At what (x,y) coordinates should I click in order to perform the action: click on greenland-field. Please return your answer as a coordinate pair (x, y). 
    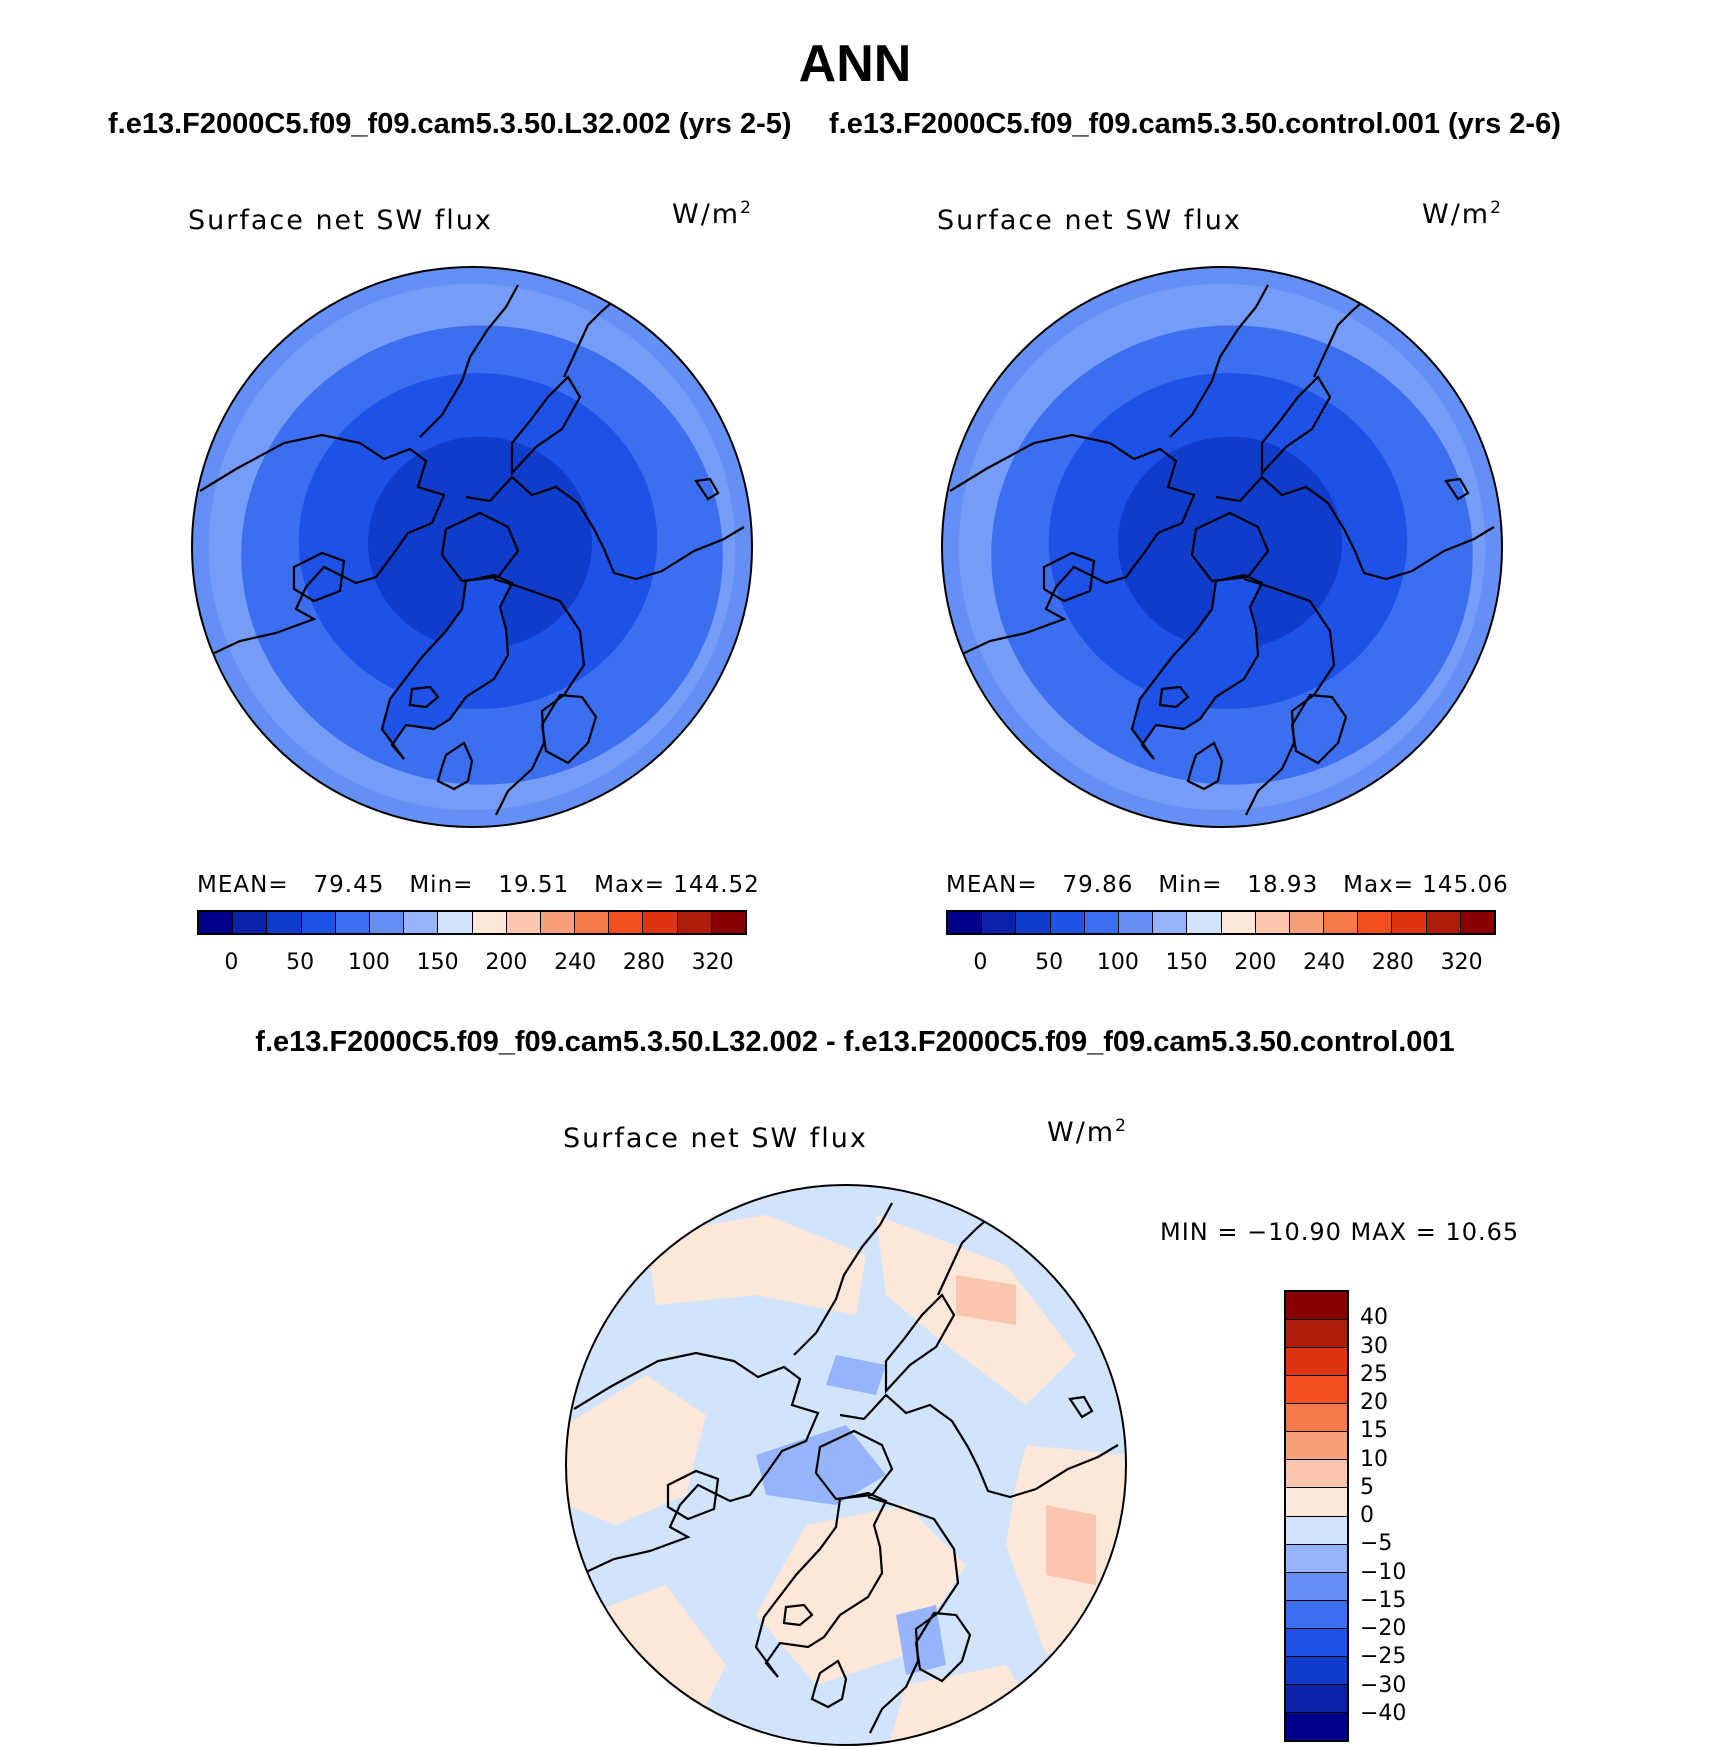
    Looking at the image, I should click on (1197, 667).